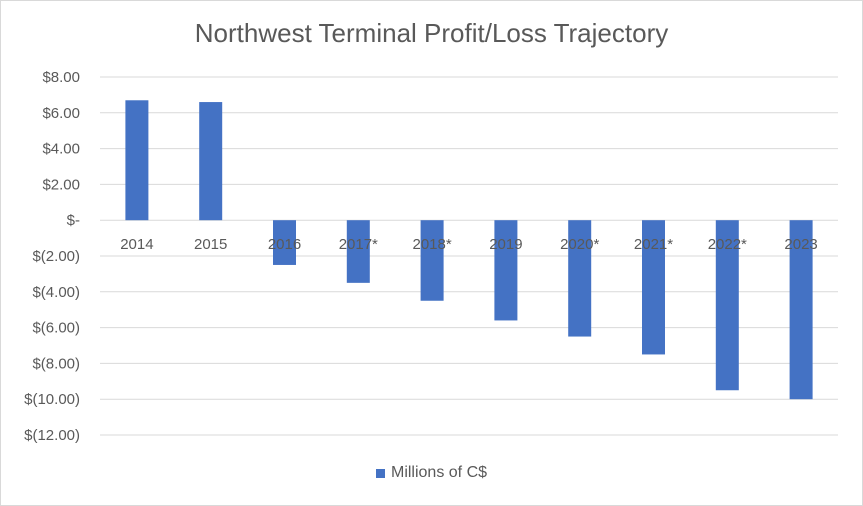 This screenshot has height=506, width=863. What do you see at coordinates (56, 328) in the screenshot?
I see `y-tick-label: $(6.00)` at bounding box center [56, 328].